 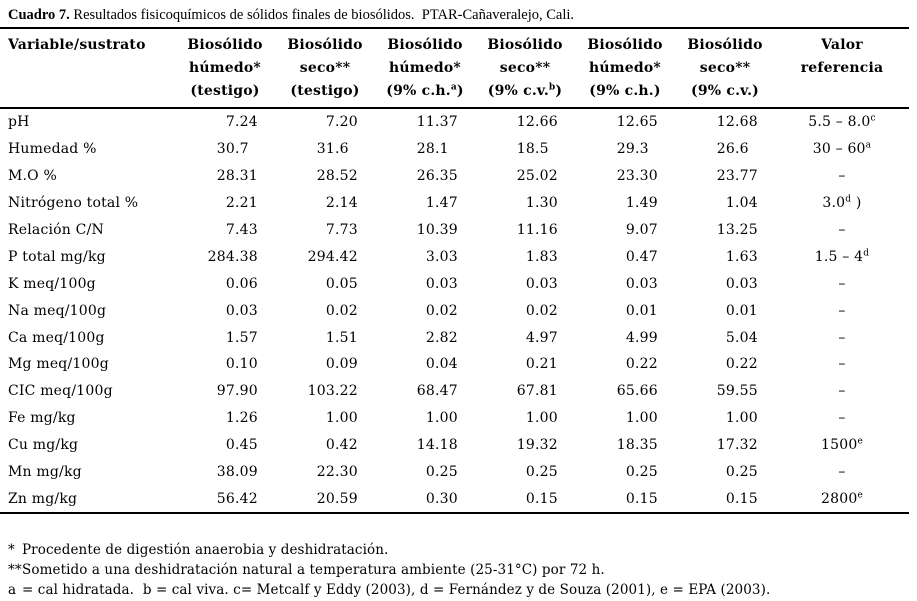 What do you see at coordinates (241, 364) in the screenshot?
I see `value-cell: 0.10` at bounding box center [241, 364].